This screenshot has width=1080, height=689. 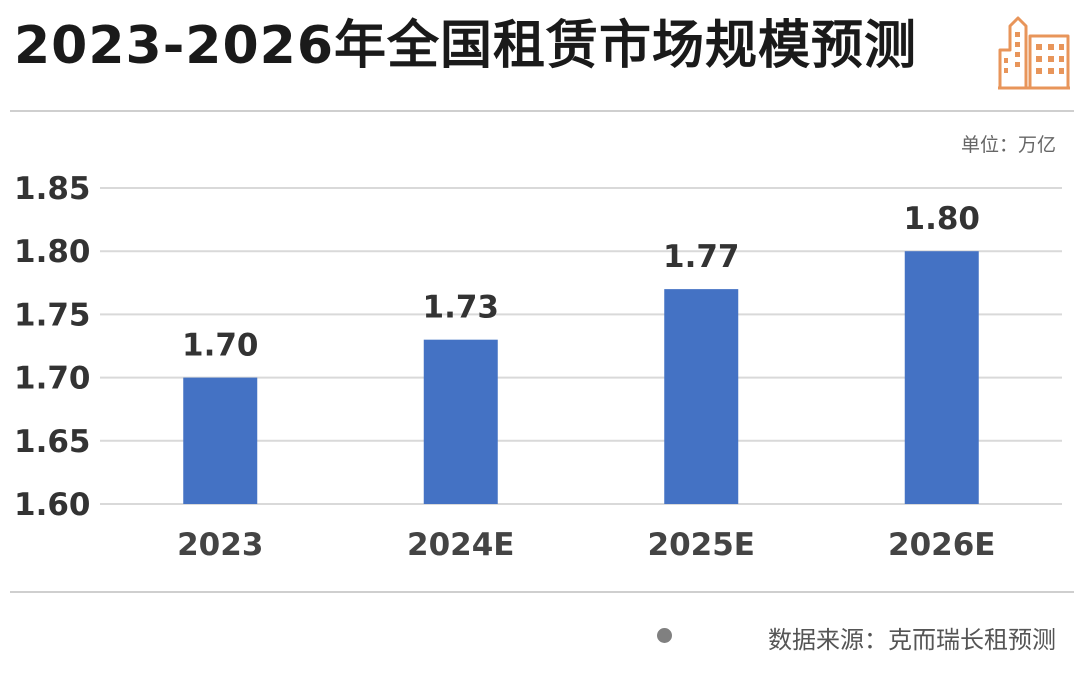 What do you see at coordinates (701, 257) in the screenshot?
I see `data-label: 1.77` at bounding box center [701, 257].